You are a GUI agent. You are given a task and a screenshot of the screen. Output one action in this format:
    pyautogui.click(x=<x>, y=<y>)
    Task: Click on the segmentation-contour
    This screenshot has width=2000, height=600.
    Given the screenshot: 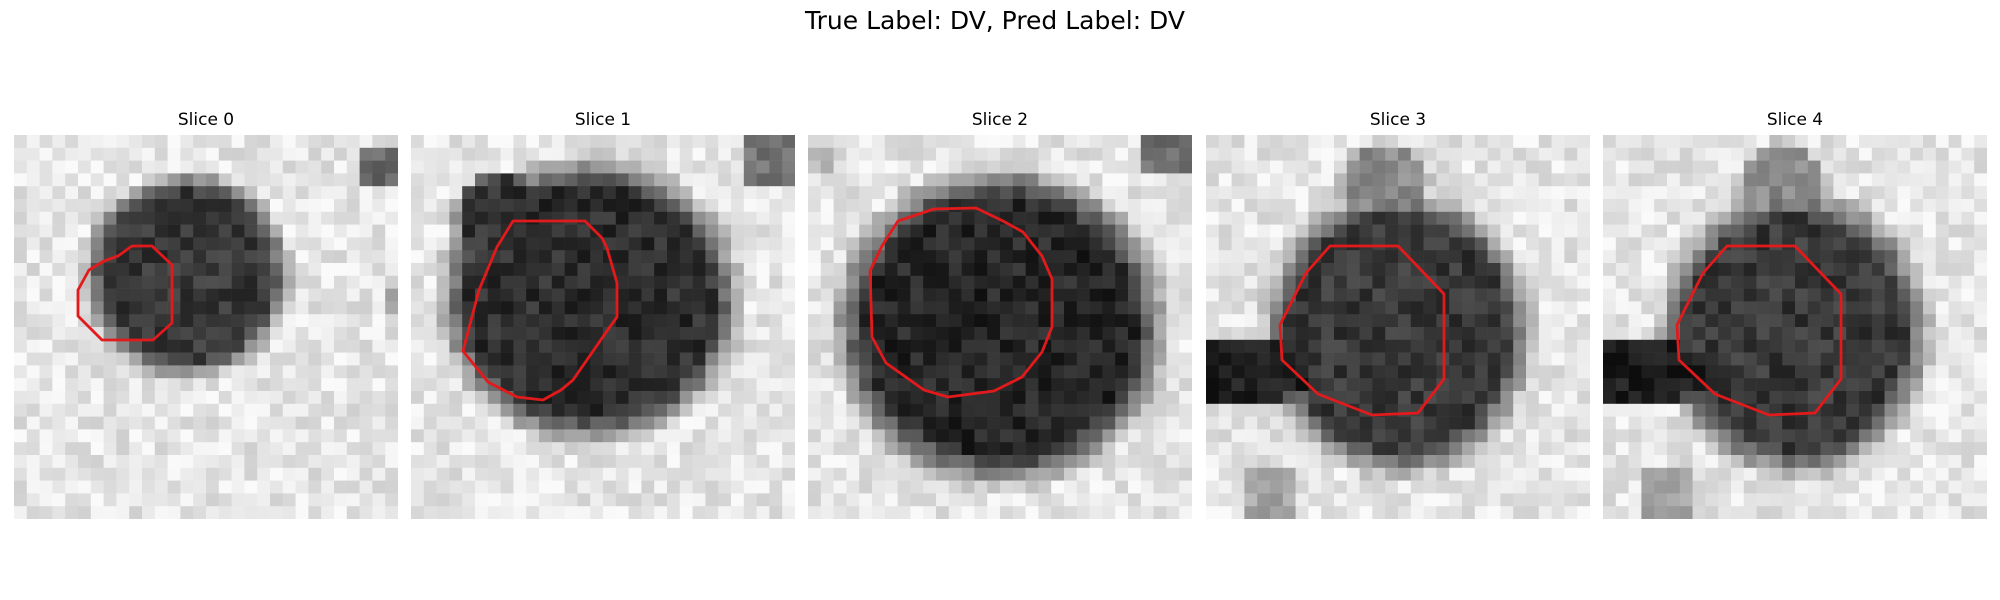 What is the action you would take?
    pyautogui.click(x=540, y=310)
    